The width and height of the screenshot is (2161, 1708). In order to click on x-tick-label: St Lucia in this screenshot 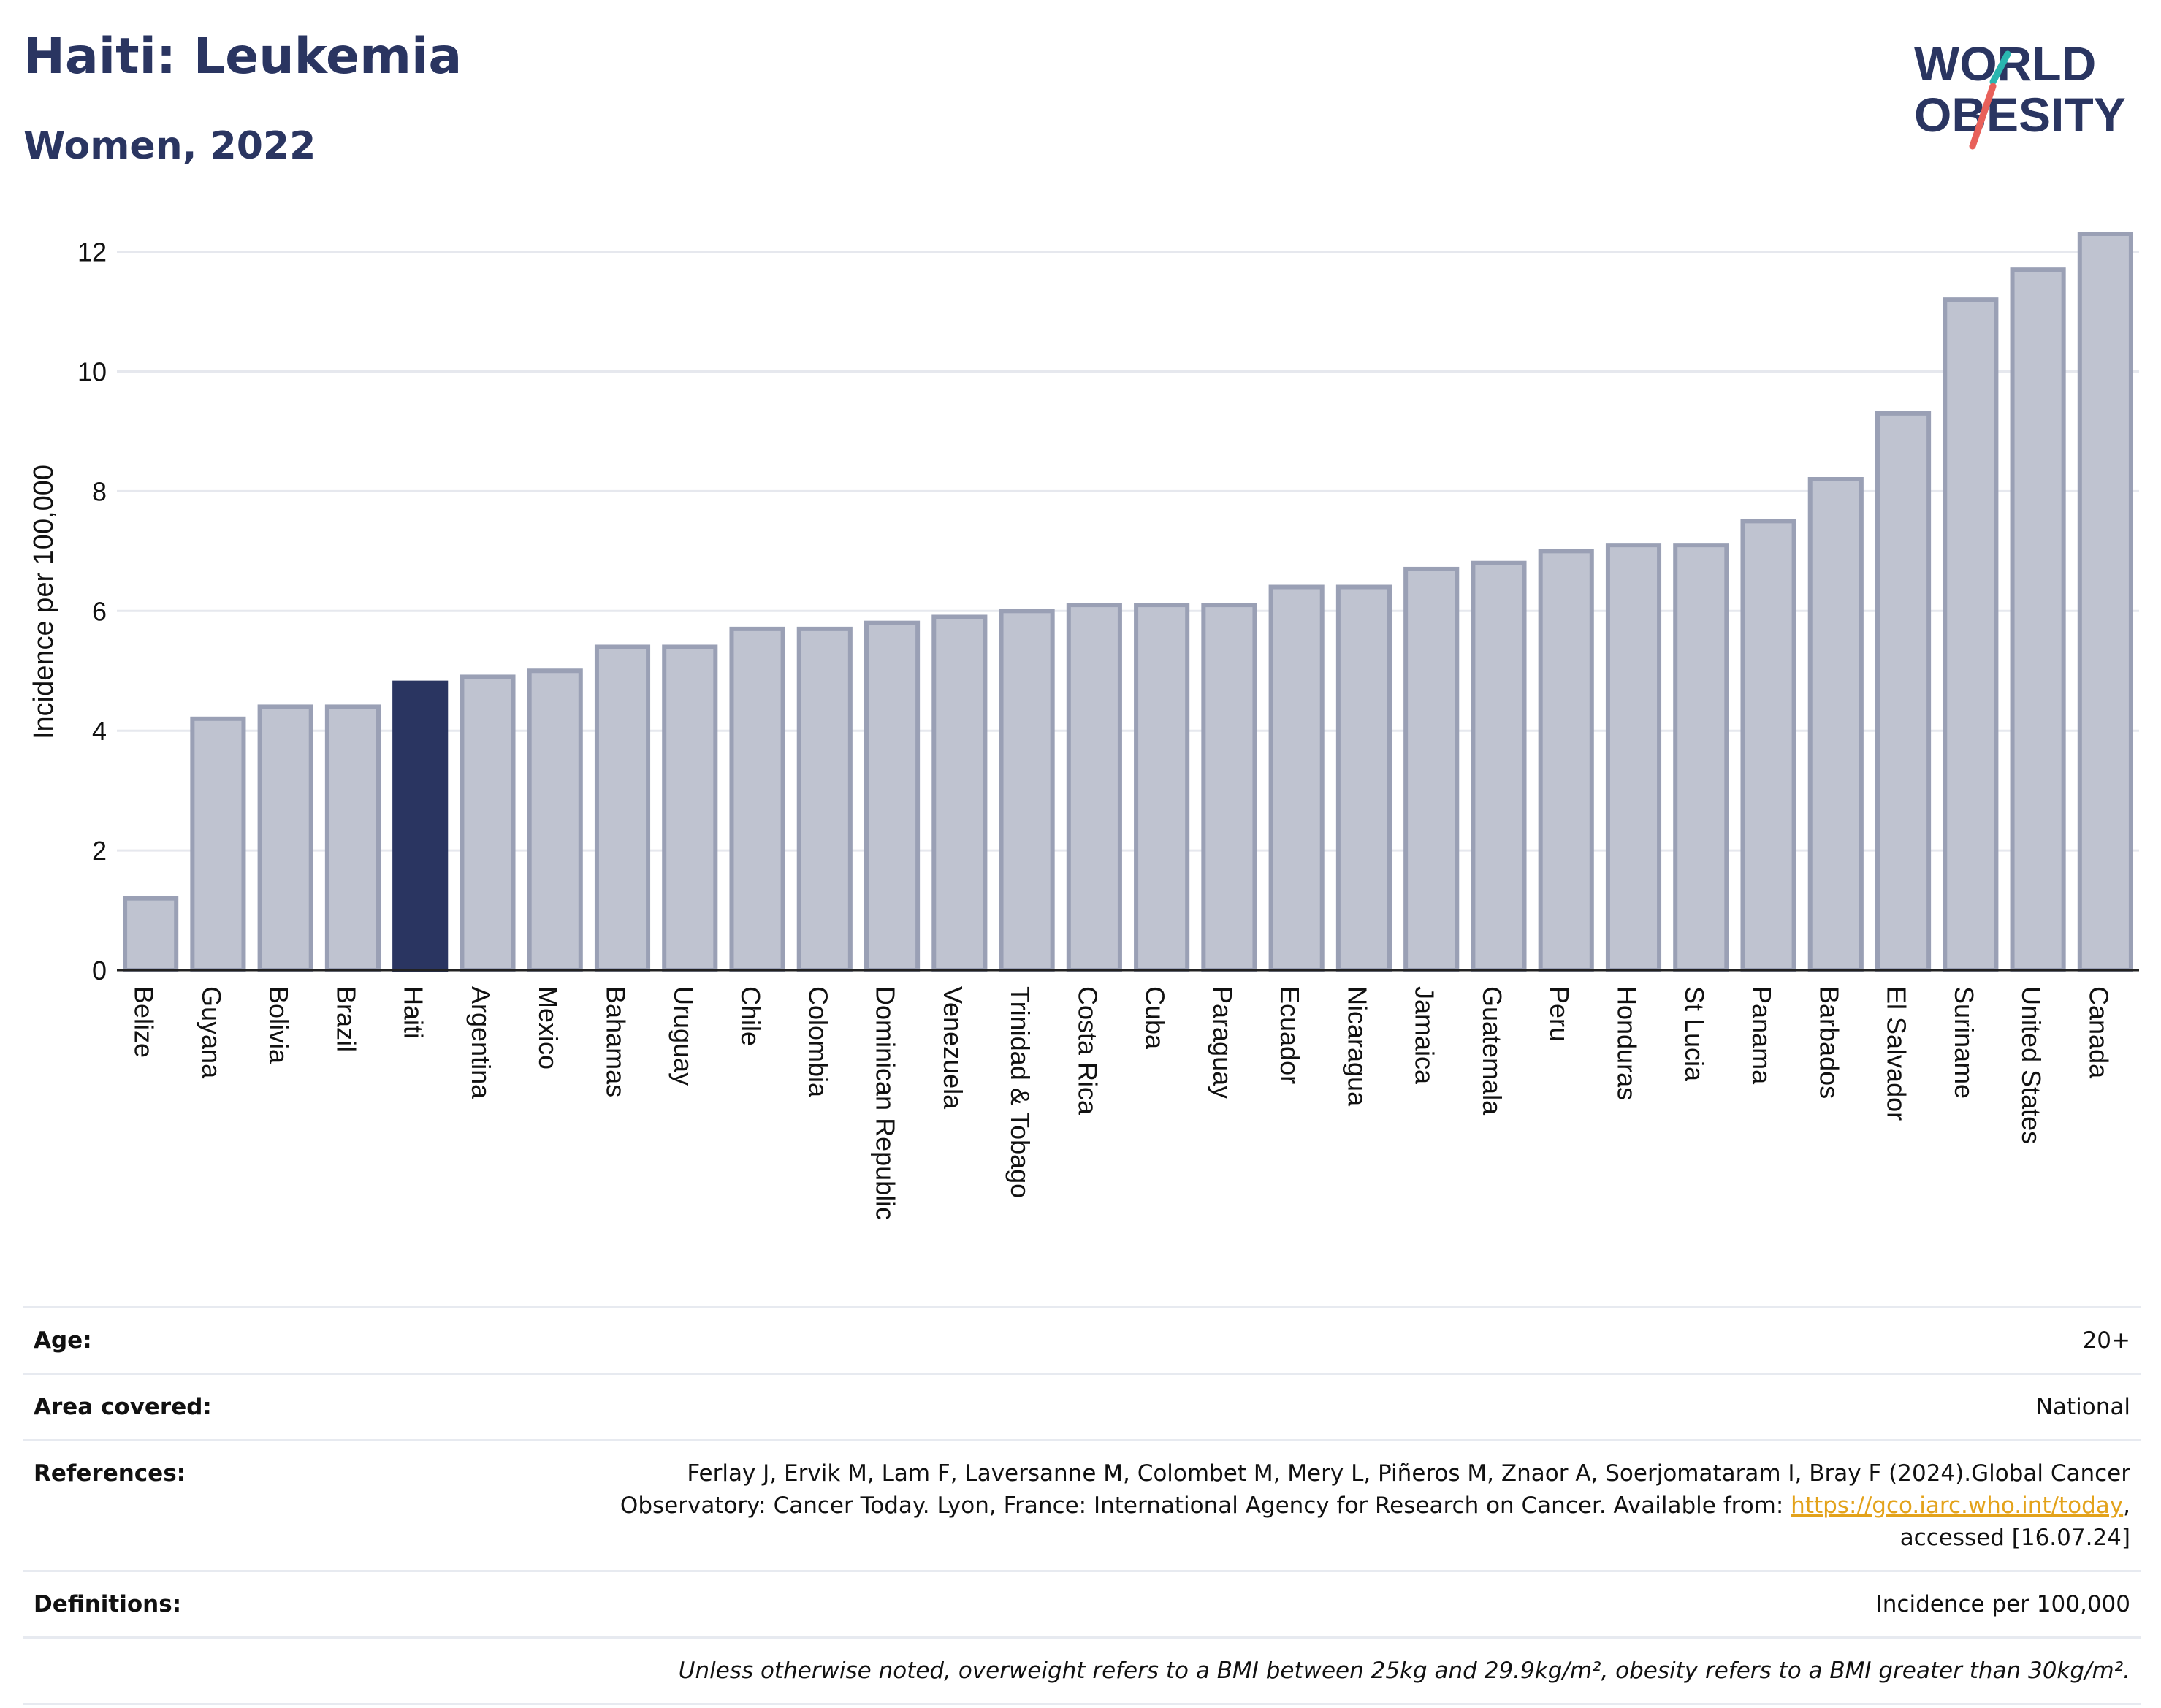, I will do `click(1695, 1034)`.